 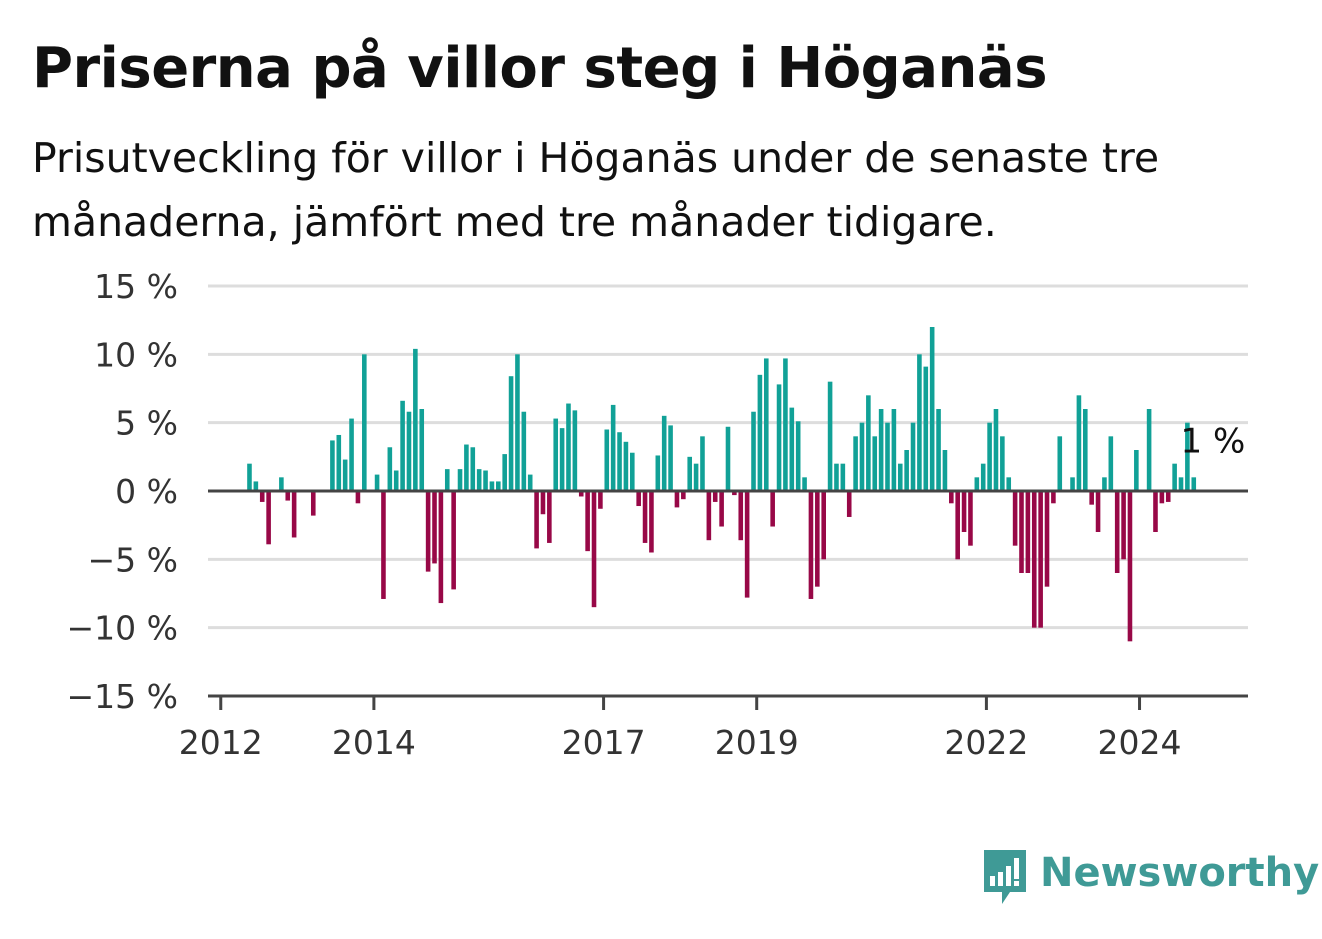 What do you see at coordinates (221, 742) in the screenshot?
I see `x-tick-label: 2012` at bounding box center [221, 742].